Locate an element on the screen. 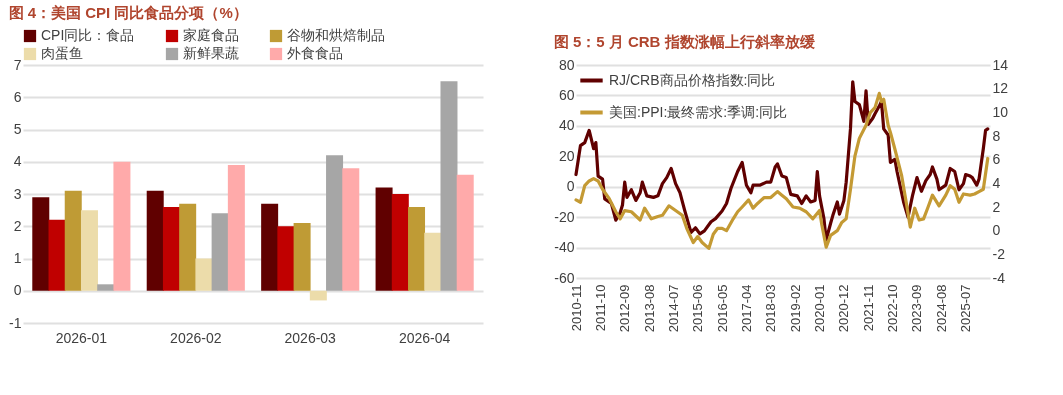 Image resolution: width=1063 pixels, height=395 pixels. x-tick-label: 2023-09 is located at coordinates (917, 308).